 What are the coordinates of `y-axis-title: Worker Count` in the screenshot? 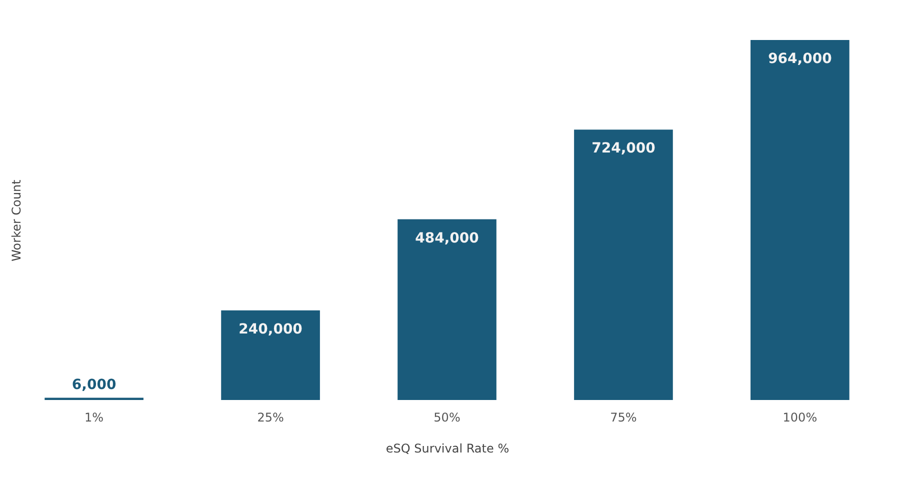 It's located at (17, 220).